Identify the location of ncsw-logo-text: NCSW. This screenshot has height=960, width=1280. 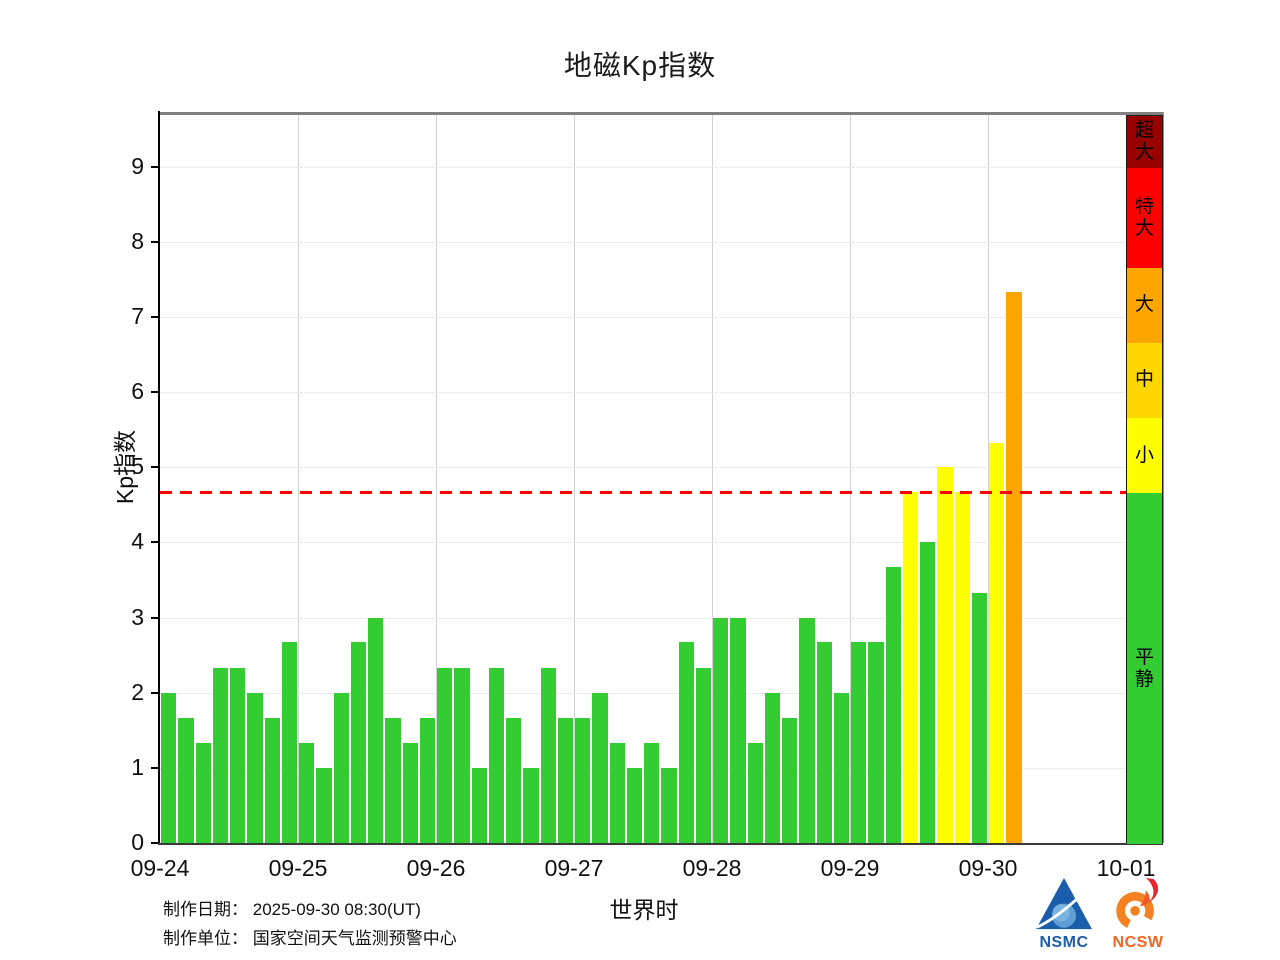
(1138, 942).